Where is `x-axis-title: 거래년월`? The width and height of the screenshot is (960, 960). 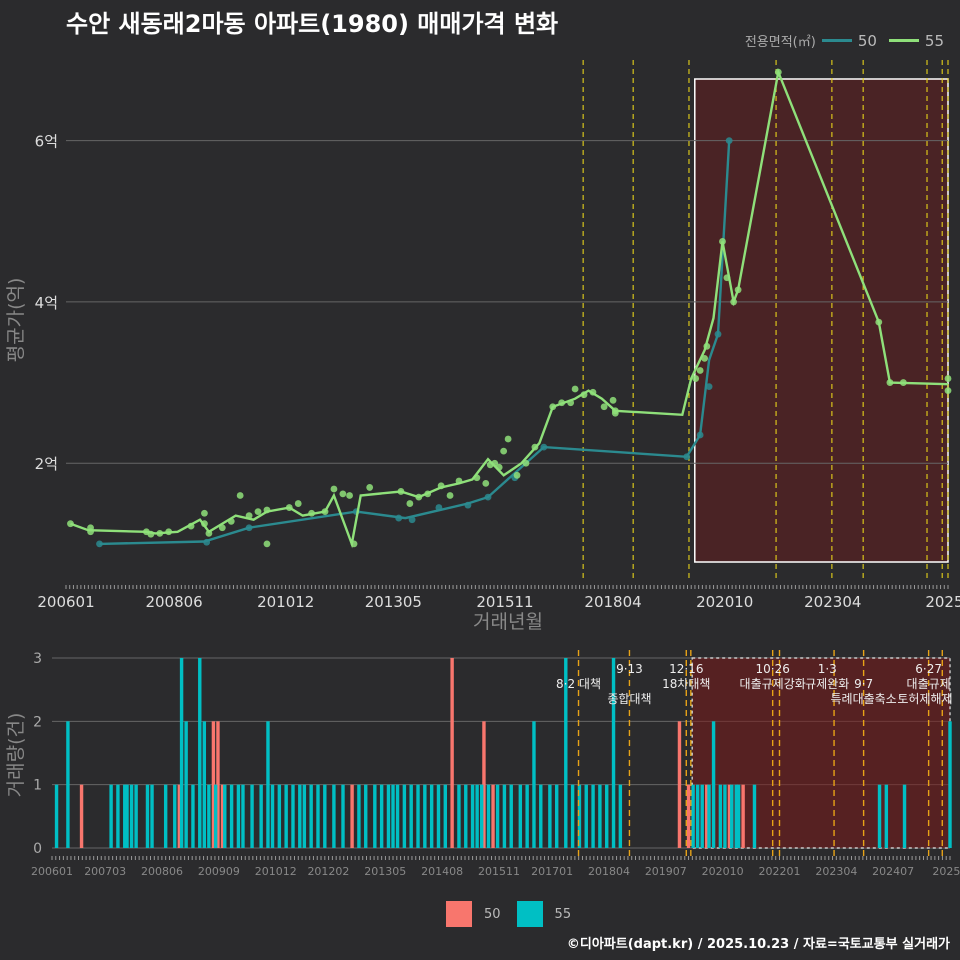 x-axis-title: 거래년월 is located at coordinates (508, 622).